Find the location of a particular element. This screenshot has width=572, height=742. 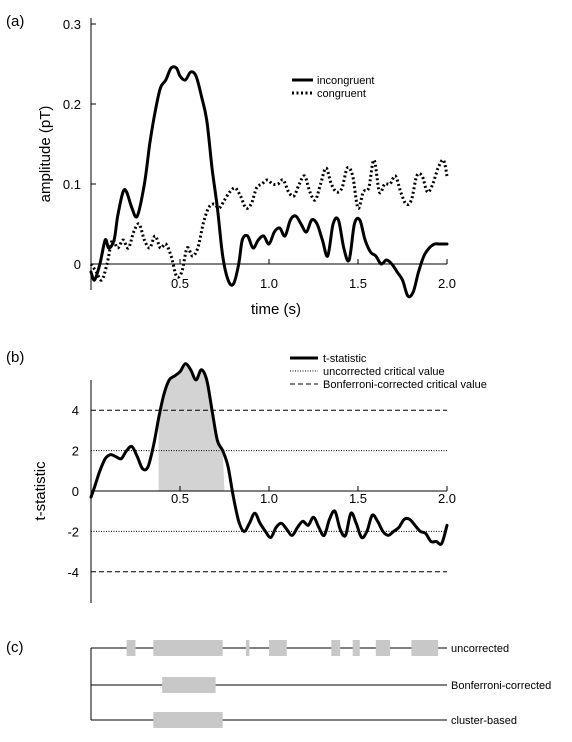

panel-b-x-tick-label: 0.5 is located at coordinates (180, 498).